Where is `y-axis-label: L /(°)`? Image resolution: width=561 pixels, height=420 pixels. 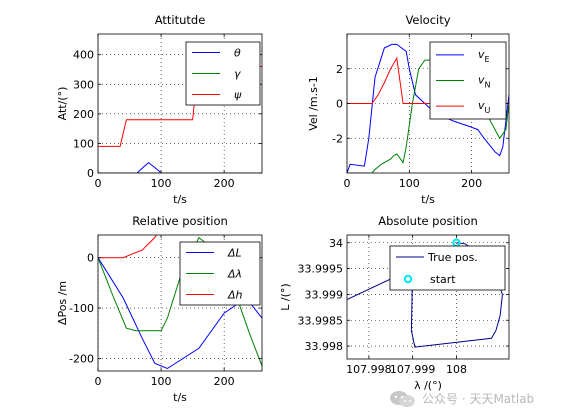
y-axis-label: L /(°) is located at coordinates (285, 296).